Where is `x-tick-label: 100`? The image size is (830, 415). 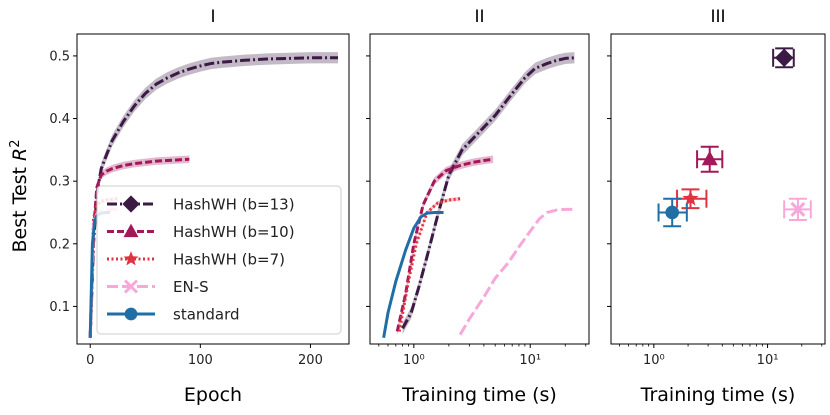
x-tick-label: 100 is located at coordinates (200, 360).